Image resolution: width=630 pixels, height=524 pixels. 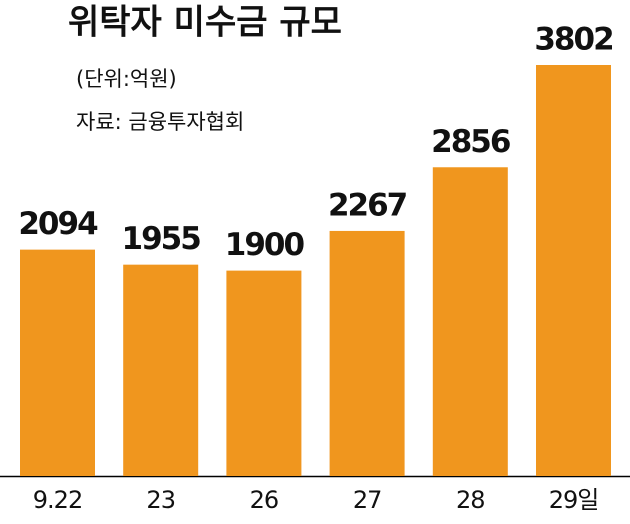 I want to click on chart-source: 자료: 금융투자협회, so click(x=160, y=122).